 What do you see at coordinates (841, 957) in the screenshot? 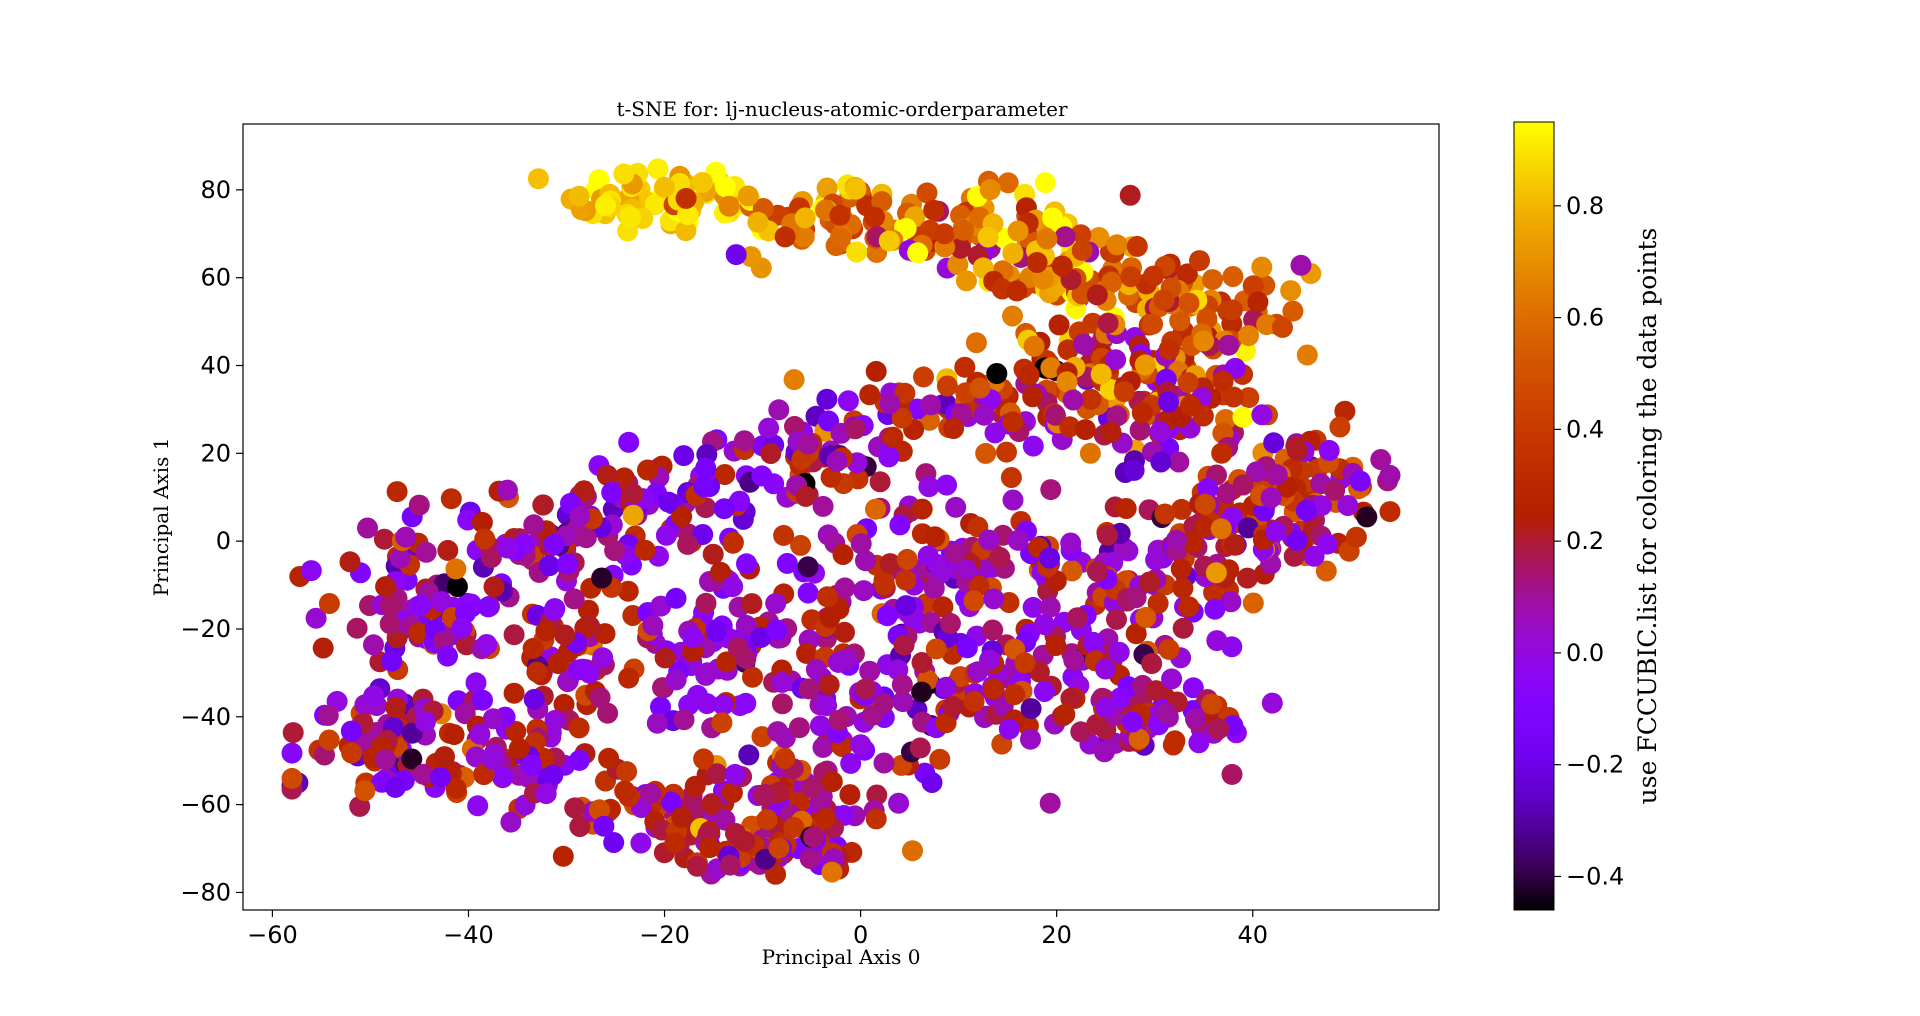
I see `x-axis-label: Principal Axis 0` at bounding box center [841, 957].